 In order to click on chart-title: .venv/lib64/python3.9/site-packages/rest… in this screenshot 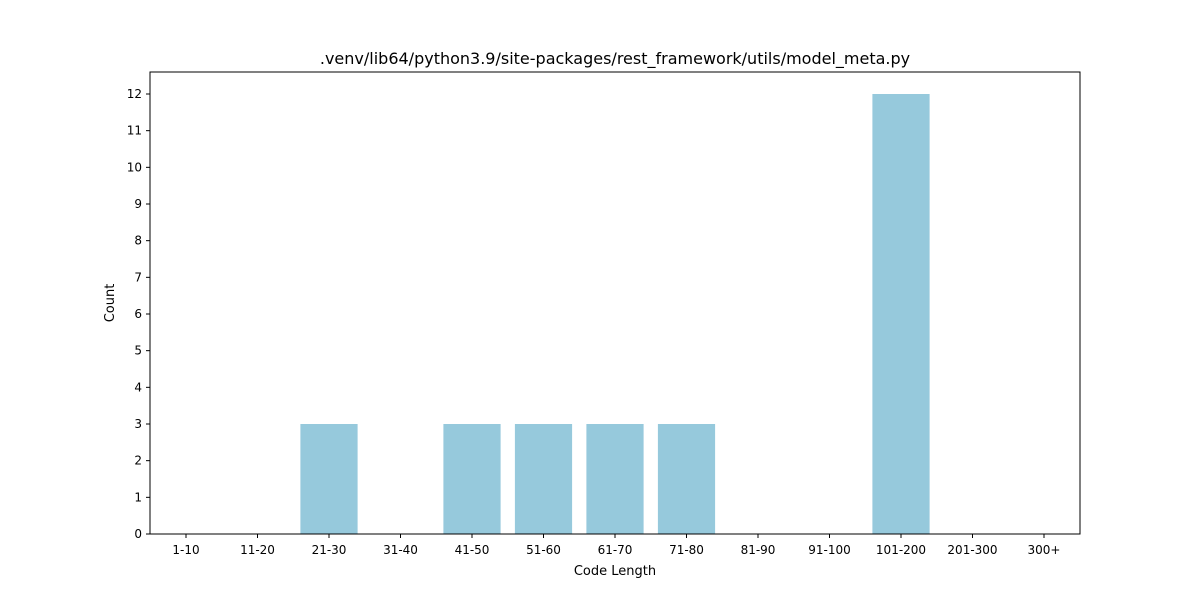, I will do `click(615, 59)`.